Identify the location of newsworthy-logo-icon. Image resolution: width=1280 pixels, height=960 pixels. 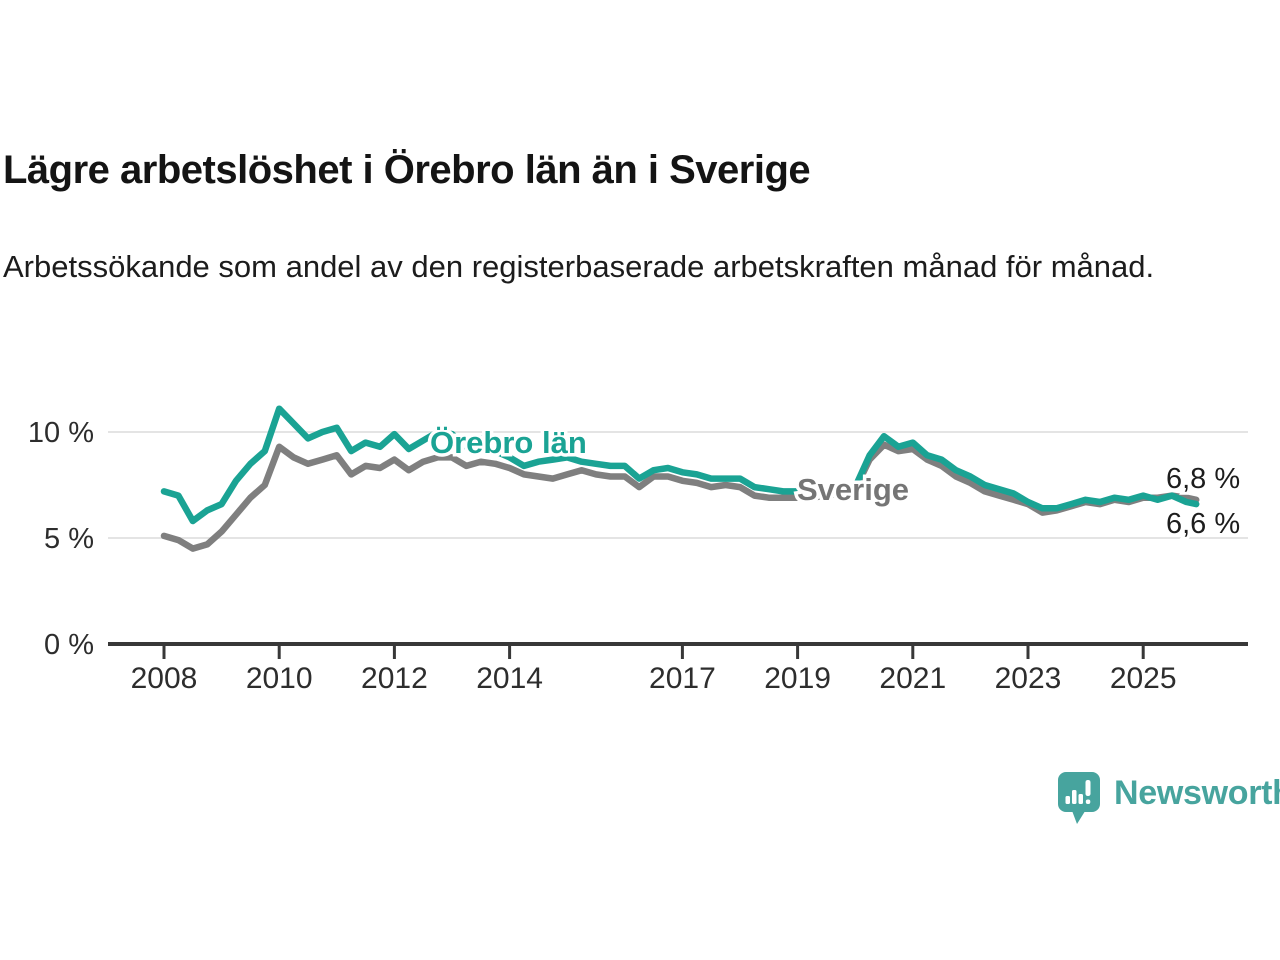
(1079, 798).